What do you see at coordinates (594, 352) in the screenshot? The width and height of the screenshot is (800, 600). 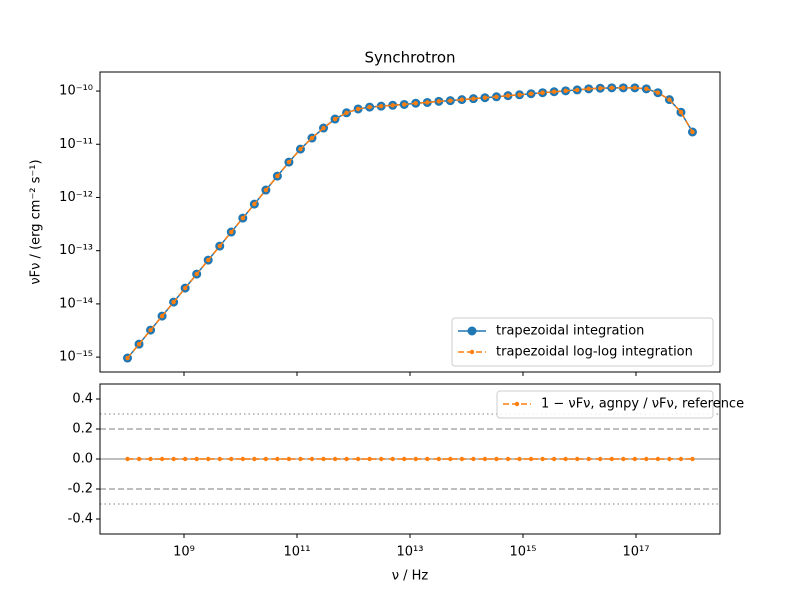 I see `legend-label: trapezoidal log-log integration` at bounding box center [594, 352].